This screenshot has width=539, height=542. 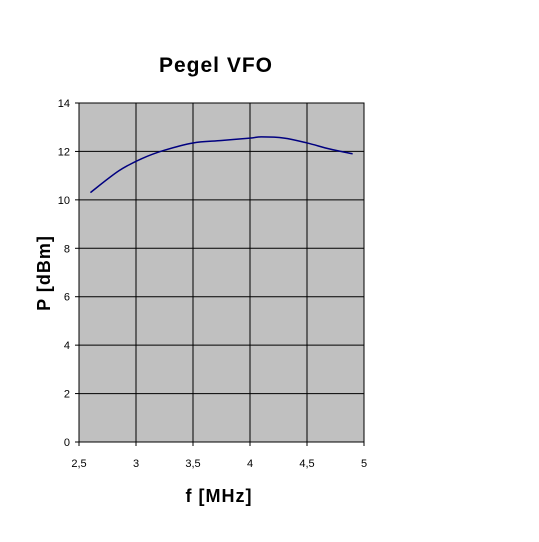 I want to click on series-group, so click(x=221, y=165).